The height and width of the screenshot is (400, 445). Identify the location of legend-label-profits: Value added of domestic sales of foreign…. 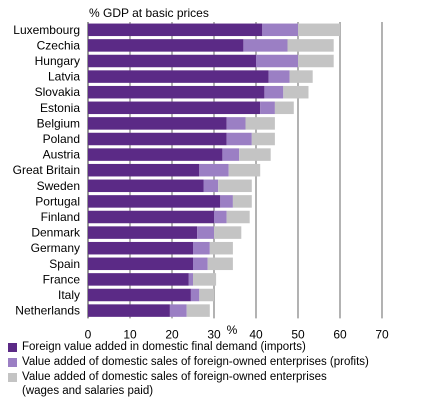
(195, 362).